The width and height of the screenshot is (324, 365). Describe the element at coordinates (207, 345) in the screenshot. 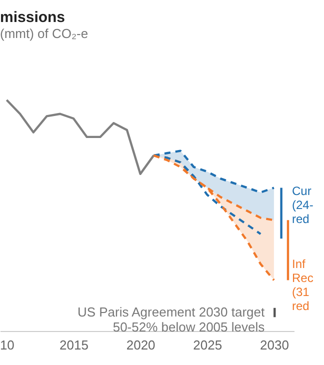

I see `x-tick-label: 2025` at that location.